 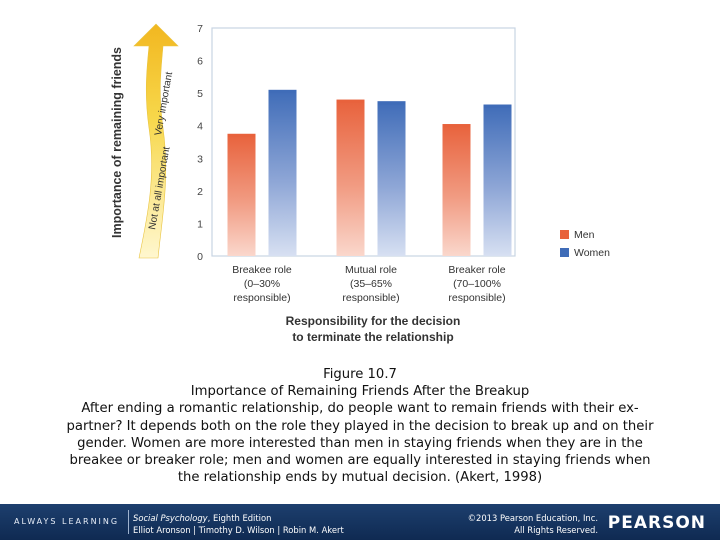 I want to click on footer-tagline: ALWAYS LEARNING, so click(x=67, y=521).